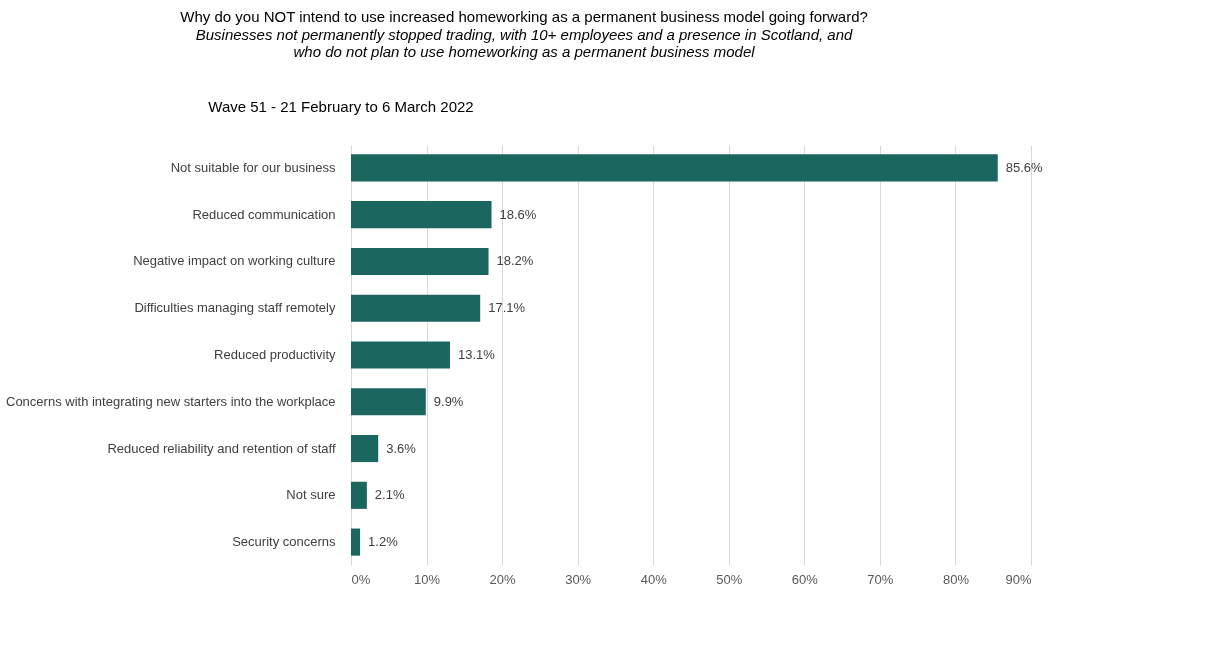 The height and width of the screenshot is (646, 1210). I want to click on y-tick-label: Reduced reliability and retention of staff, so click(221, 448).